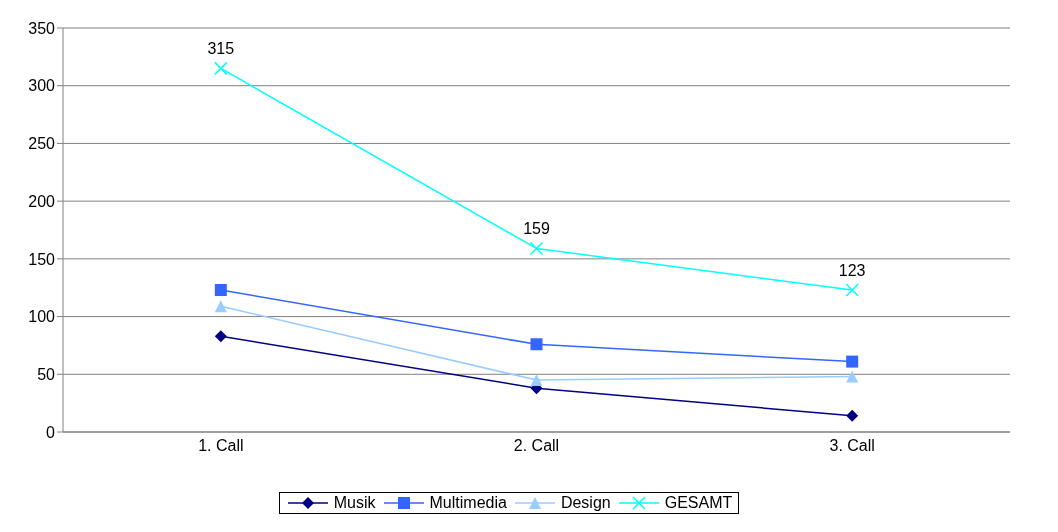  Describe the element at coordinates (536, 446) in the screenshot. I see `x-tick-label: 2. Call` at that location.